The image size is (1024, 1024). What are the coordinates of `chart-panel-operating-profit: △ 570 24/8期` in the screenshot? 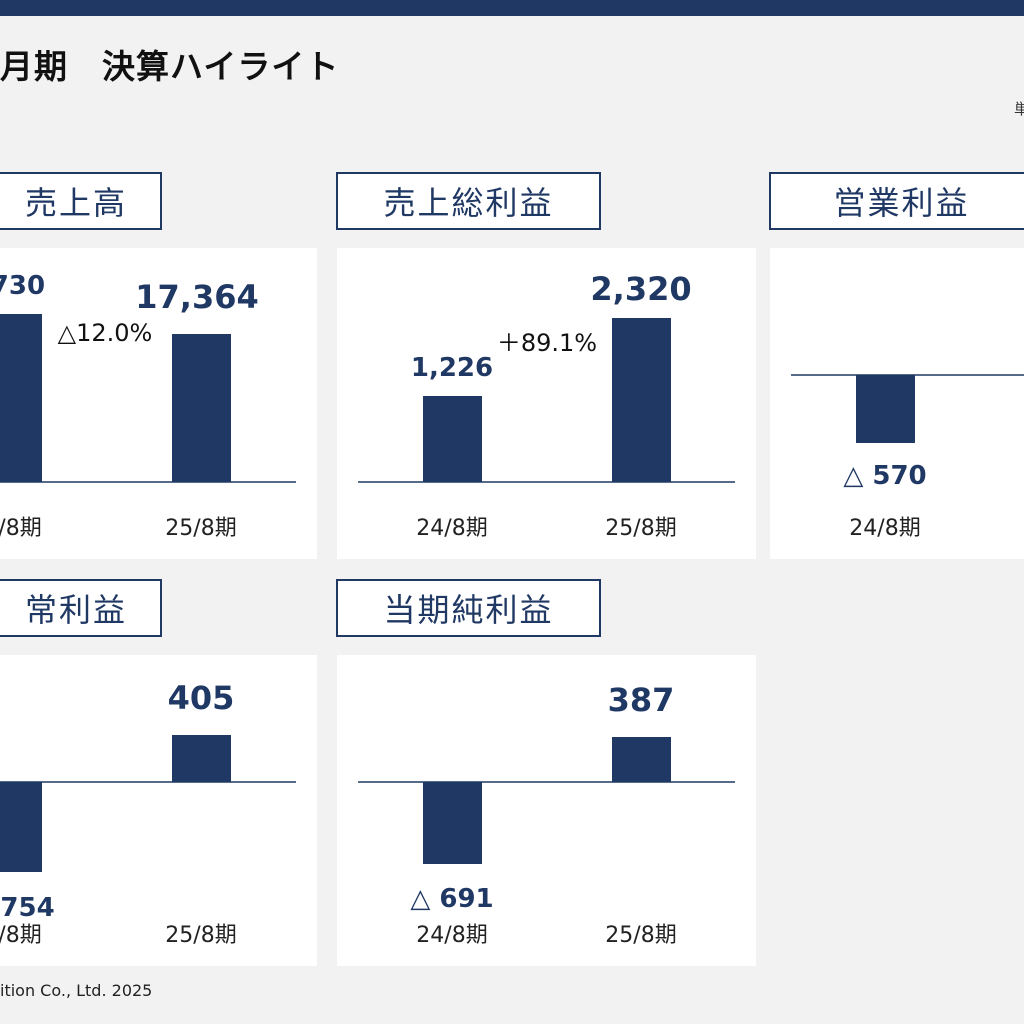 It's located at (897, 403).